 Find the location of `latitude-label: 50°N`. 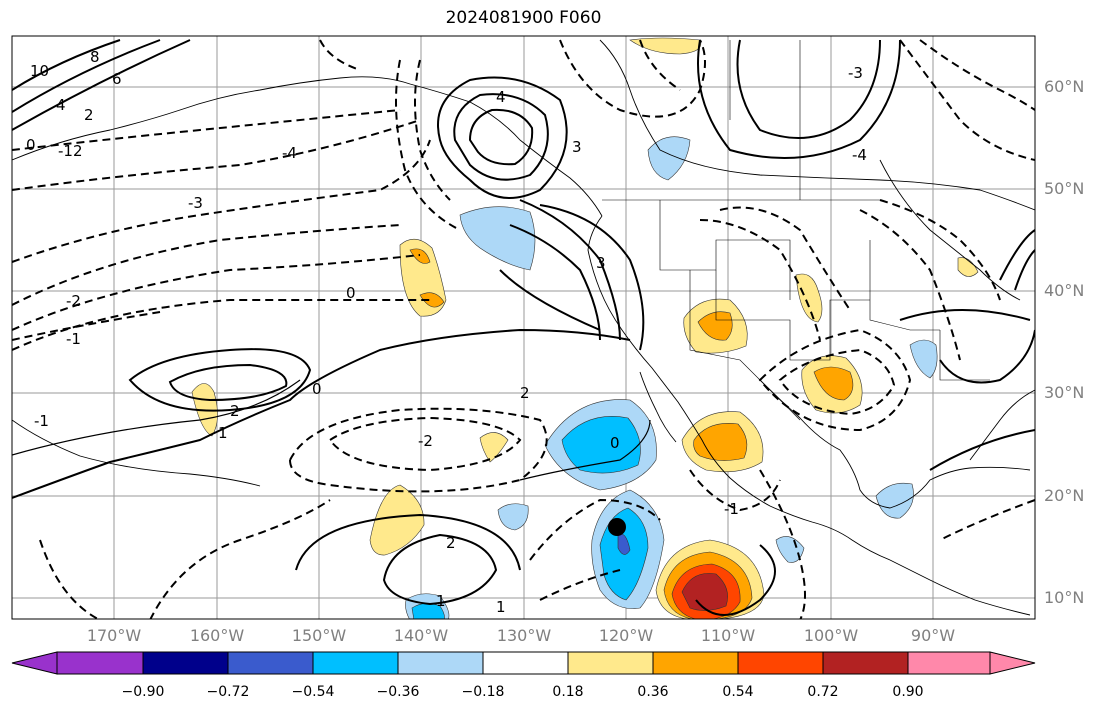

latitude-label: 50°N is located at coordinates (1064, 188).